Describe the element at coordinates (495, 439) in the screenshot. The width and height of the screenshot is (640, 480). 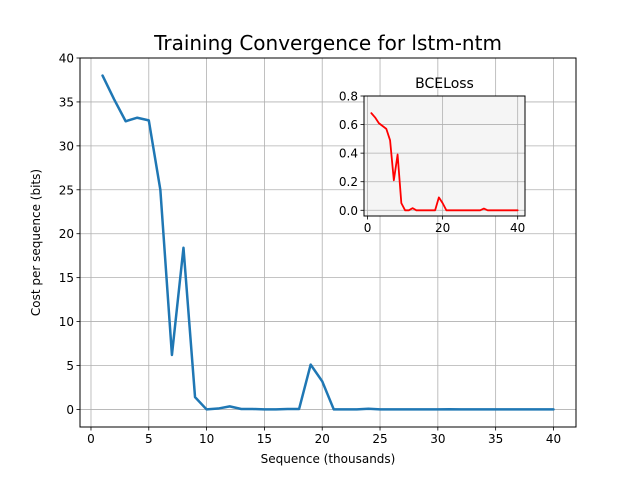
I see `main-x-tick-label: 35` at that location.